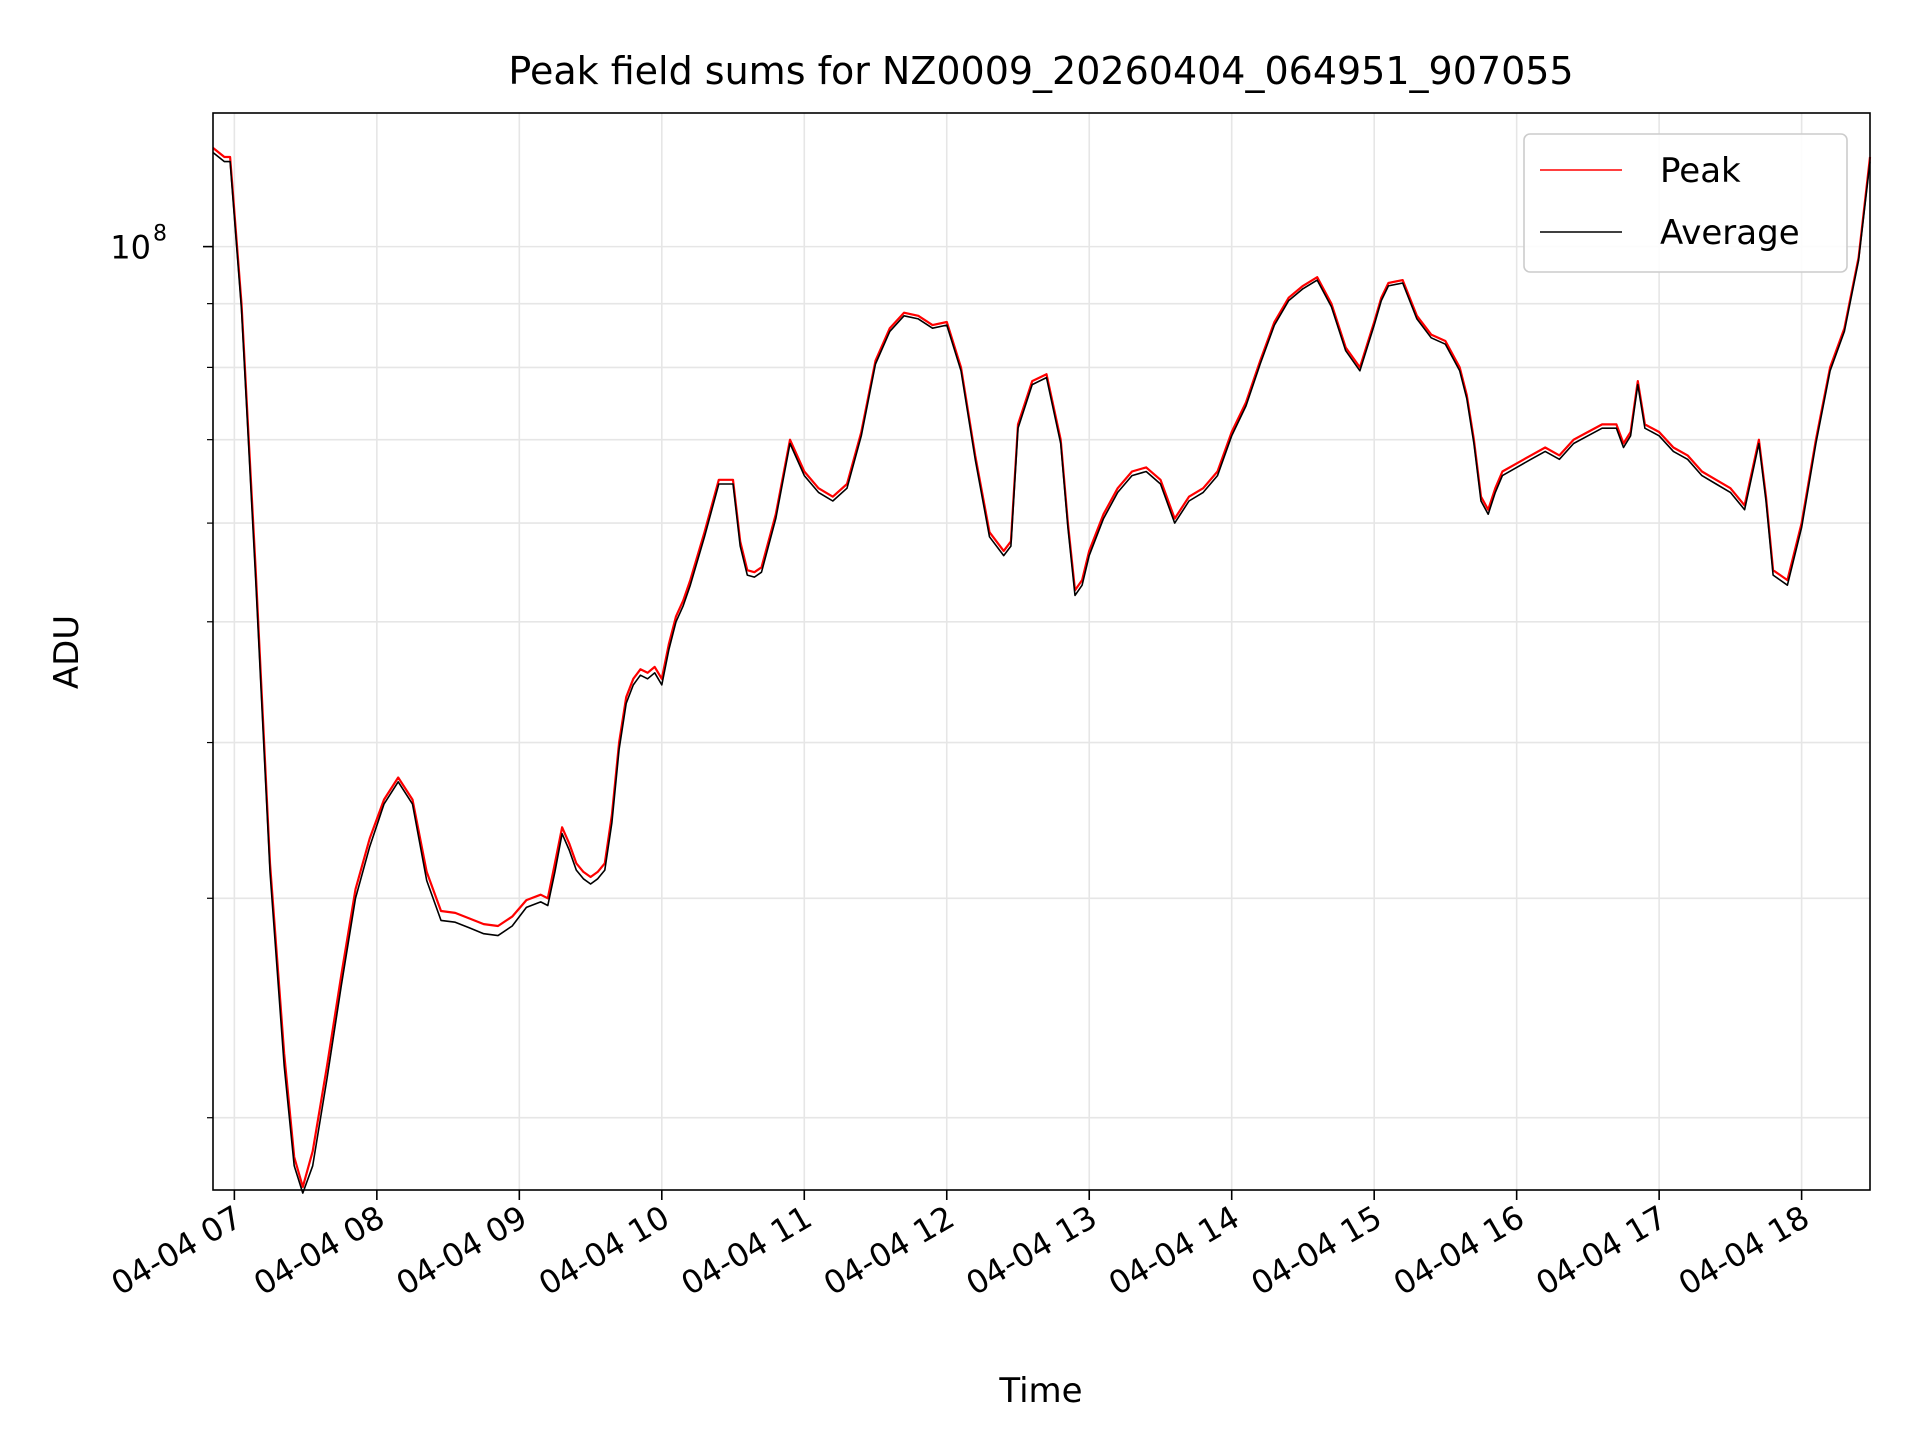  I want to click on legend-box, so click(1685, 203).